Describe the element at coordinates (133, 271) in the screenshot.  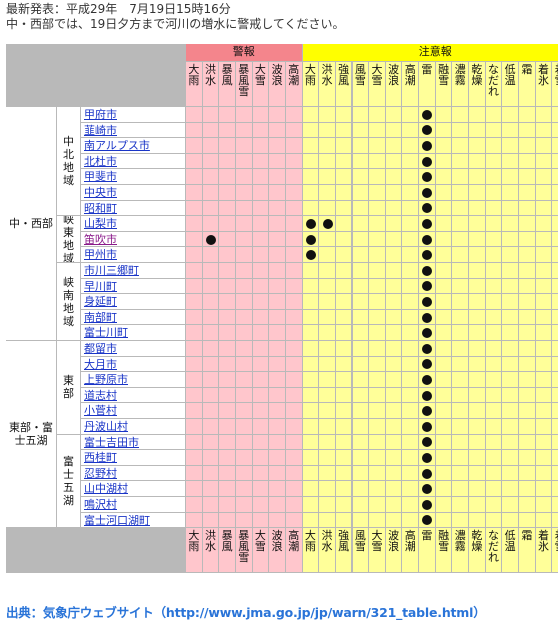
I see `municipality-link: 市川三郷町` at that location.